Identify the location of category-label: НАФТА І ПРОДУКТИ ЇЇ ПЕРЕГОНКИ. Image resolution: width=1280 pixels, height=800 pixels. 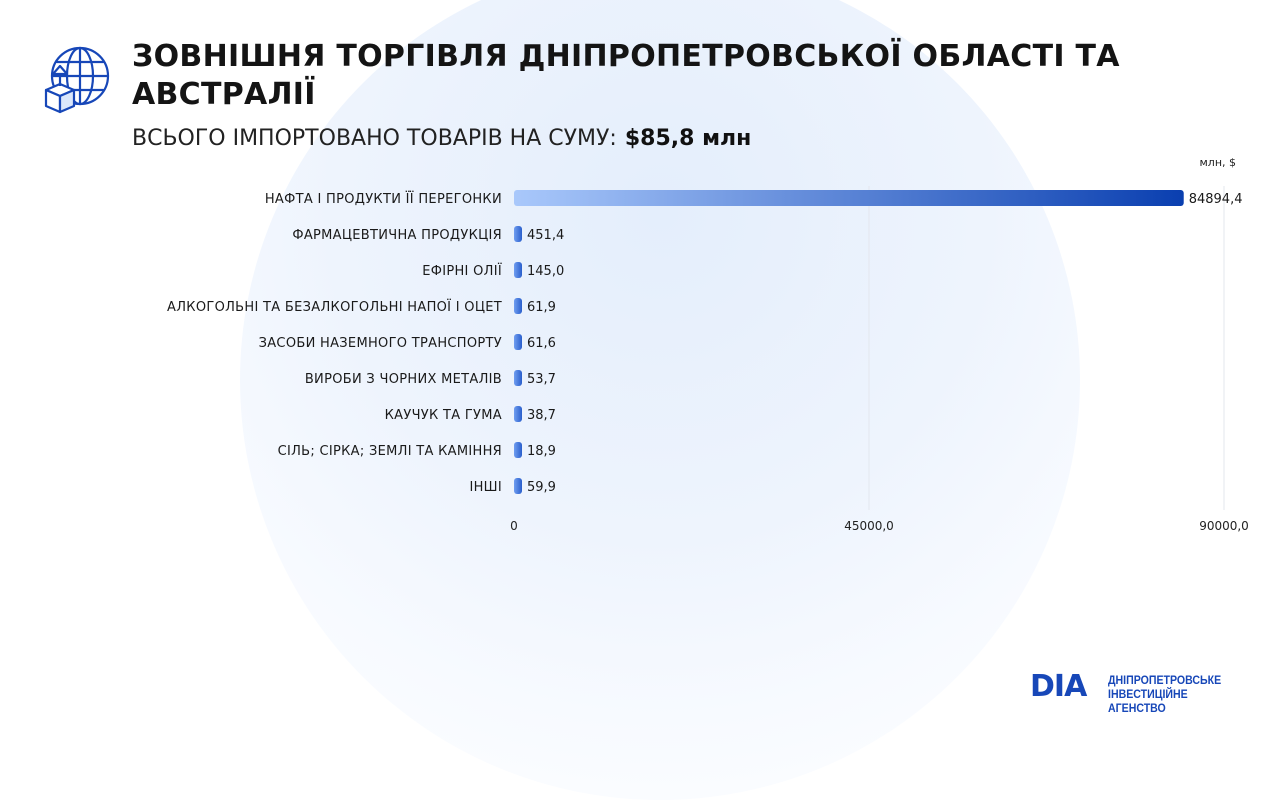
(383, 199).